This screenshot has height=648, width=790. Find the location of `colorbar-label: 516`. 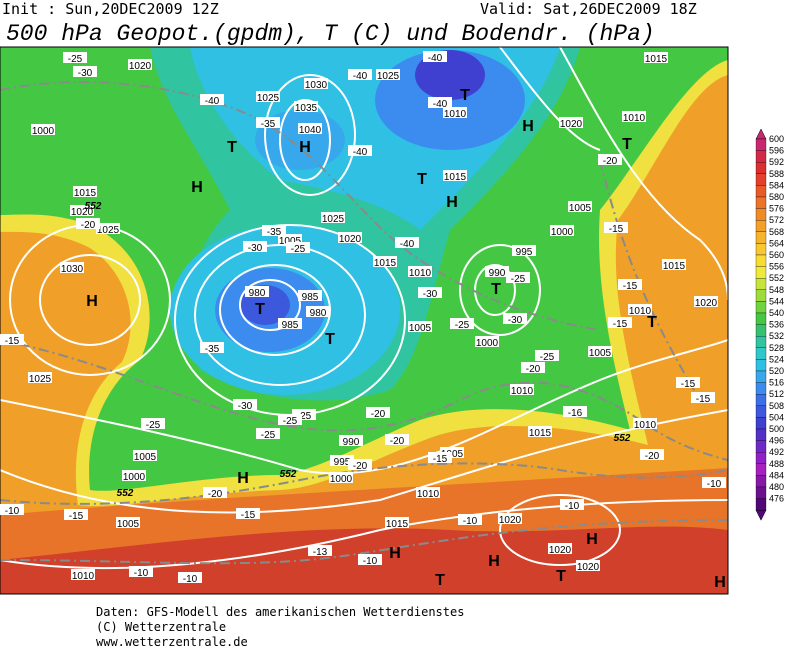

colorbar-label: 516 is located at coordinates (776, 383).